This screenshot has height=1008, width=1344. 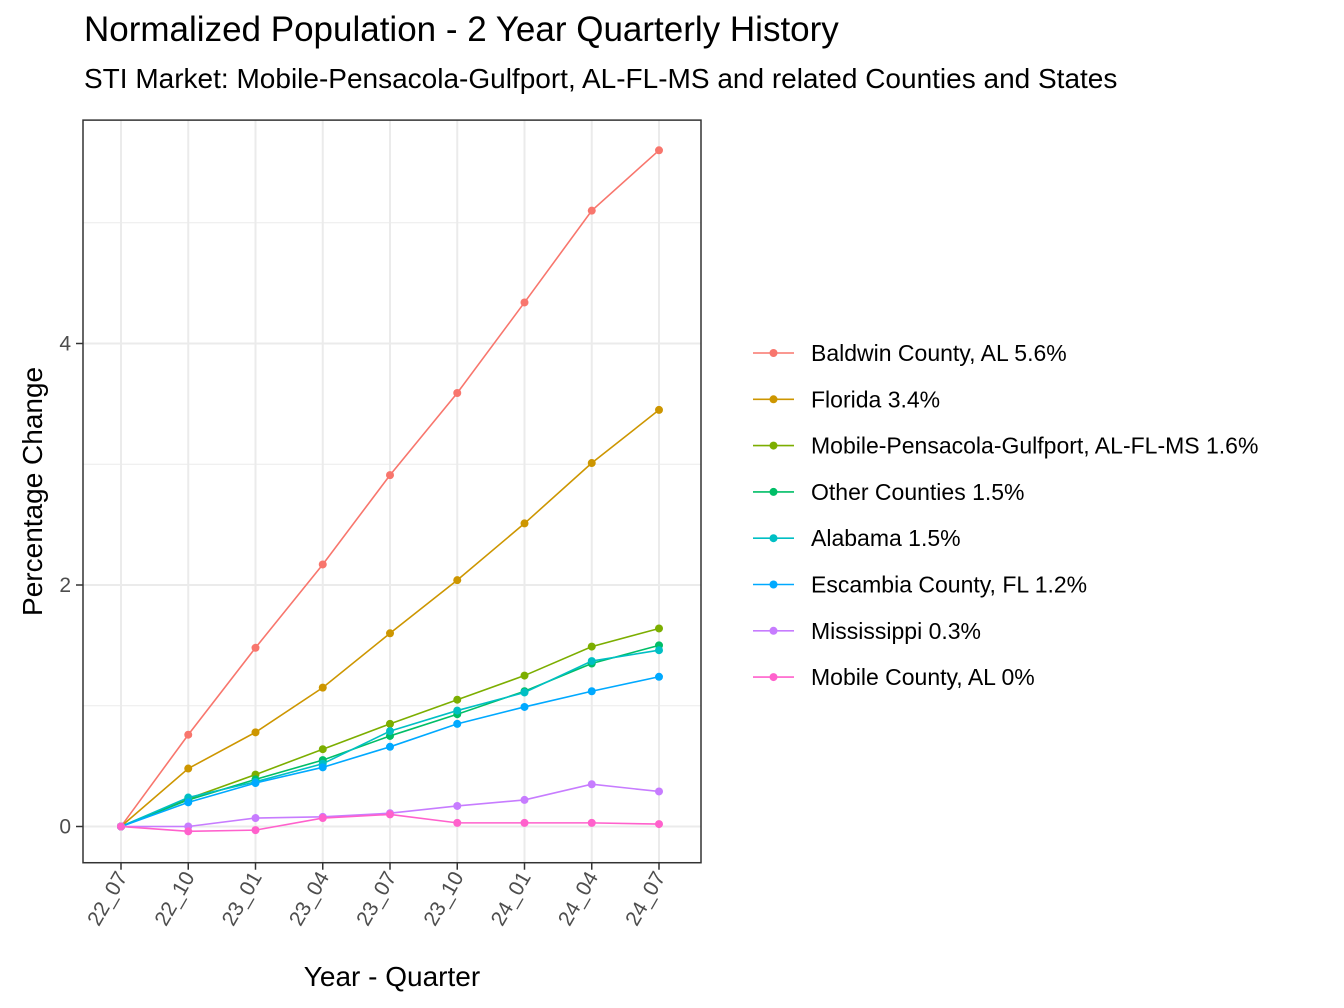 I want to click on legend-label: Mobile County, AL 0%, so click(x=923, y=677).